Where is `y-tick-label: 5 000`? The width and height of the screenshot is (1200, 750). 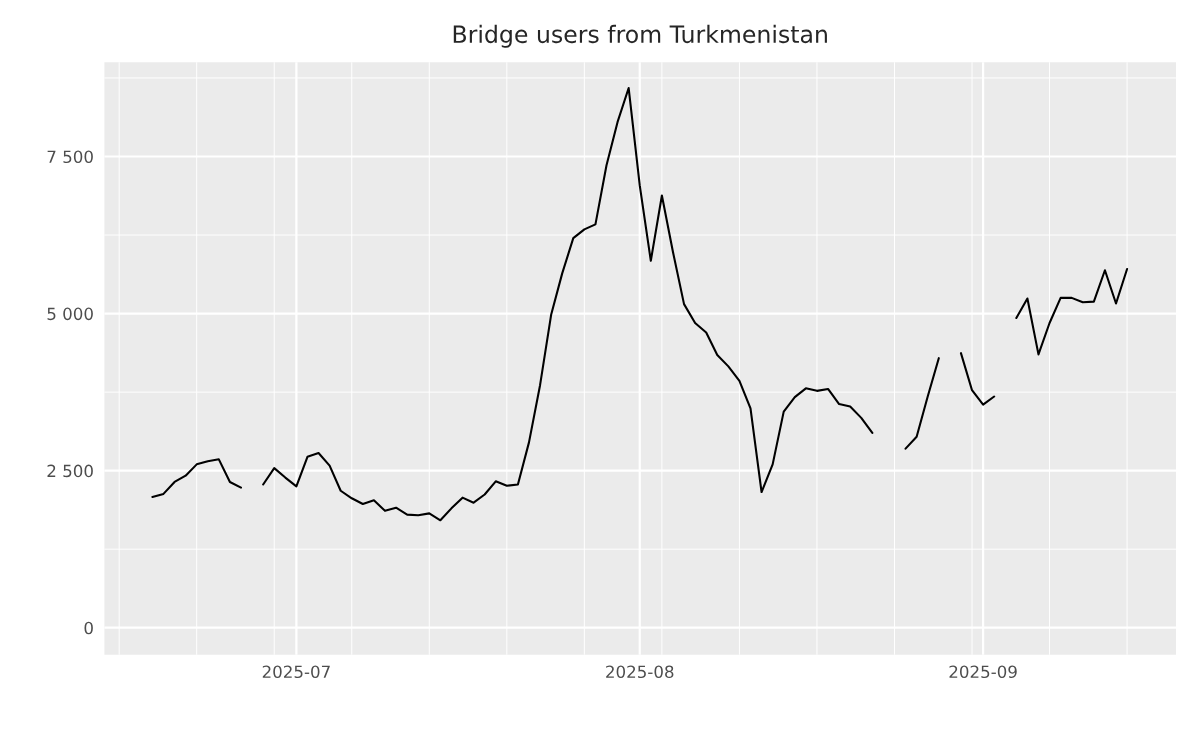
y-tick-label: 5 000 is located at coordinates (70, 314).